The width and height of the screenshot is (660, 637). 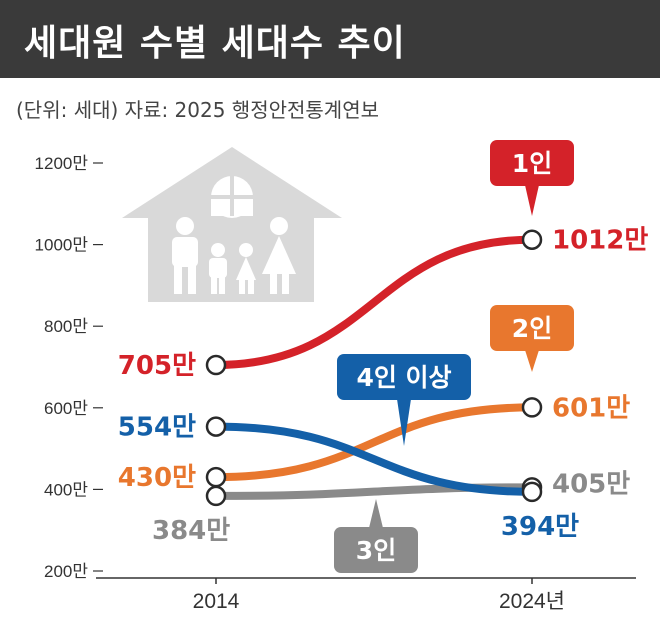 What do you see at coordinates (591, 484) in the screenshot?
I see `data-label: 405만` at bounding box center [591, 484].